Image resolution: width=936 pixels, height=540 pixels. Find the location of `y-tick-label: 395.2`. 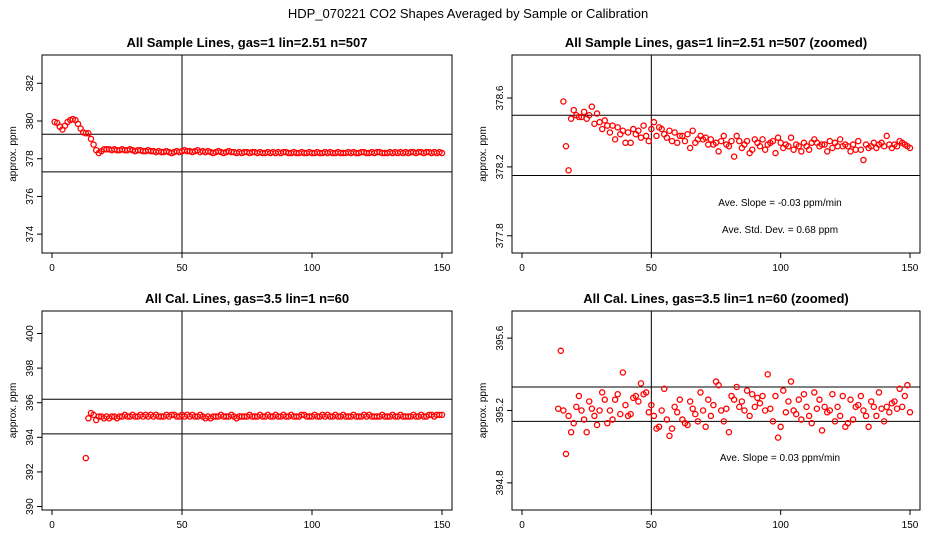

y-tick-label: 395.2 is located at coordinates (500, 410).